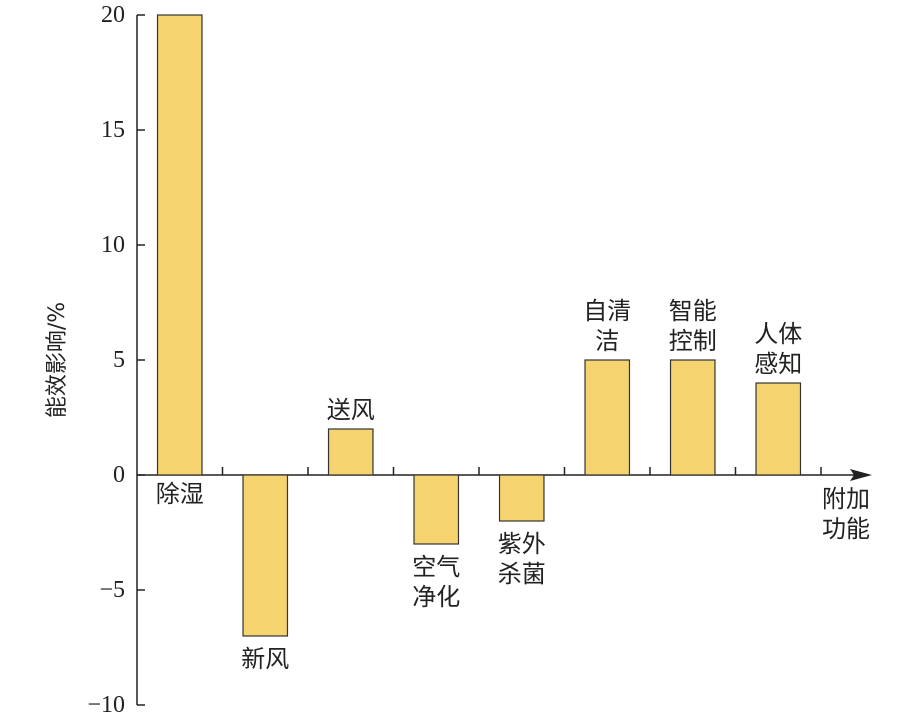 The height and width of the screenshot is (721, 922). Describe the element at coordinates (692, 326) in the screenshot. I see `category-label: 智能 控制` at that location.